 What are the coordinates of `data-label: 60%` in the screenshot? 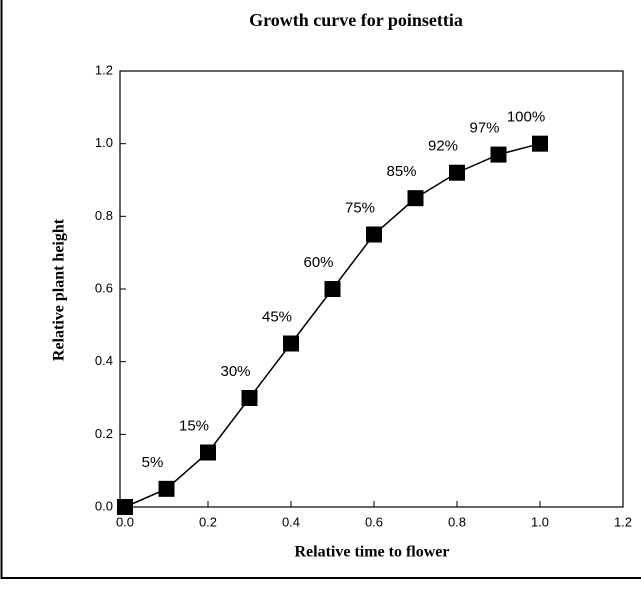 It's located at (318, 262).